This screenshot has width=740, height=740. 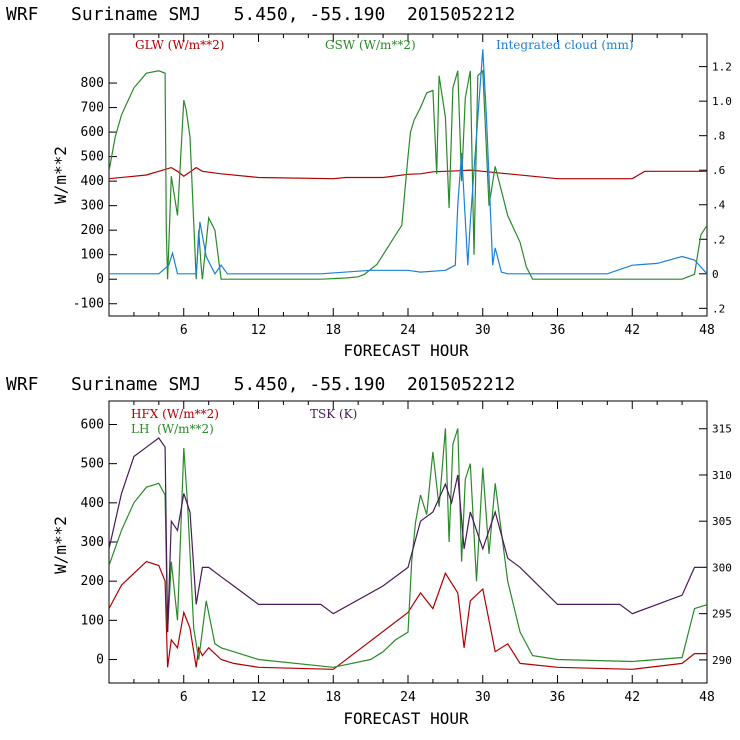 What do you see at coordinates (718, 136) in the screenshot?
I see `top-y2tick-label: .8` at bounding box center [718, 136].